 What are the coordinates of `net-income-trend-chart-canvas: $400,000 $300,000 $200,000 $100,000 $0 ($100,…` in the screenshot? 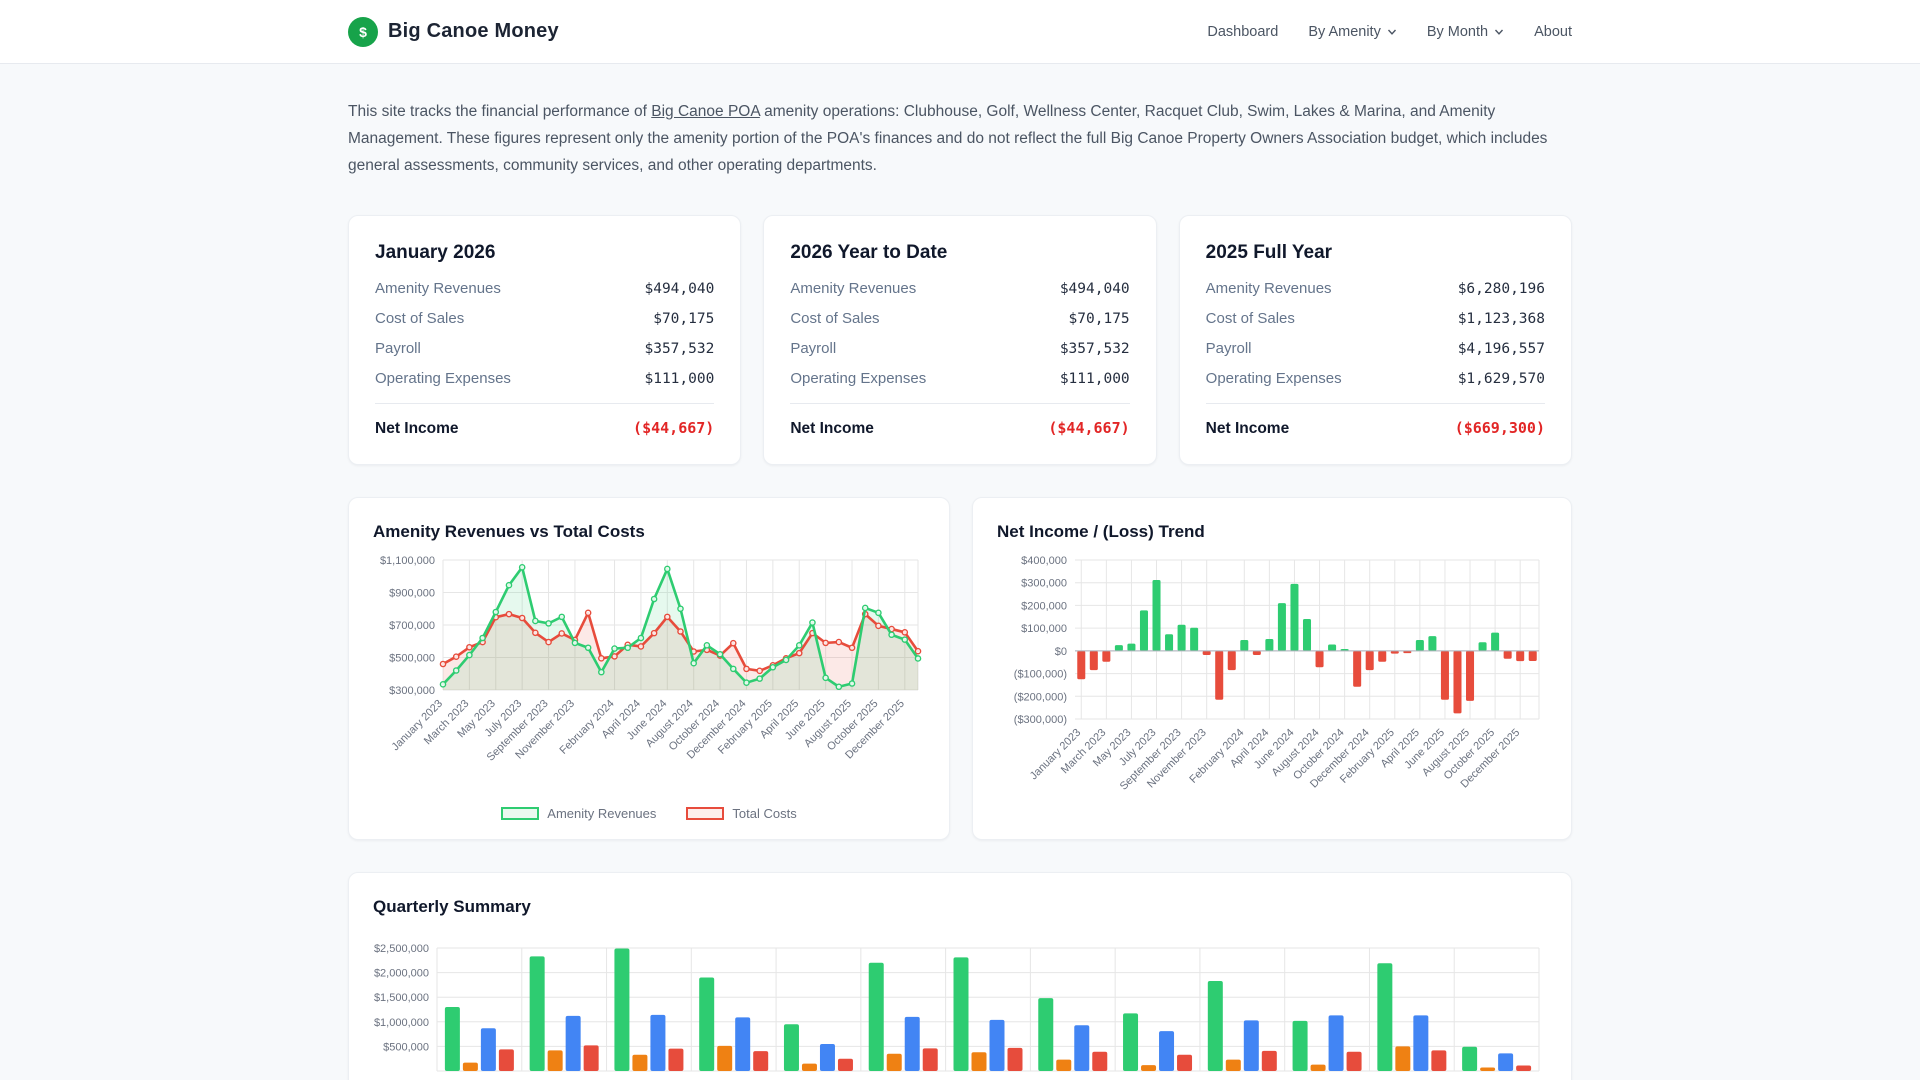 It's located at (1272, 683).